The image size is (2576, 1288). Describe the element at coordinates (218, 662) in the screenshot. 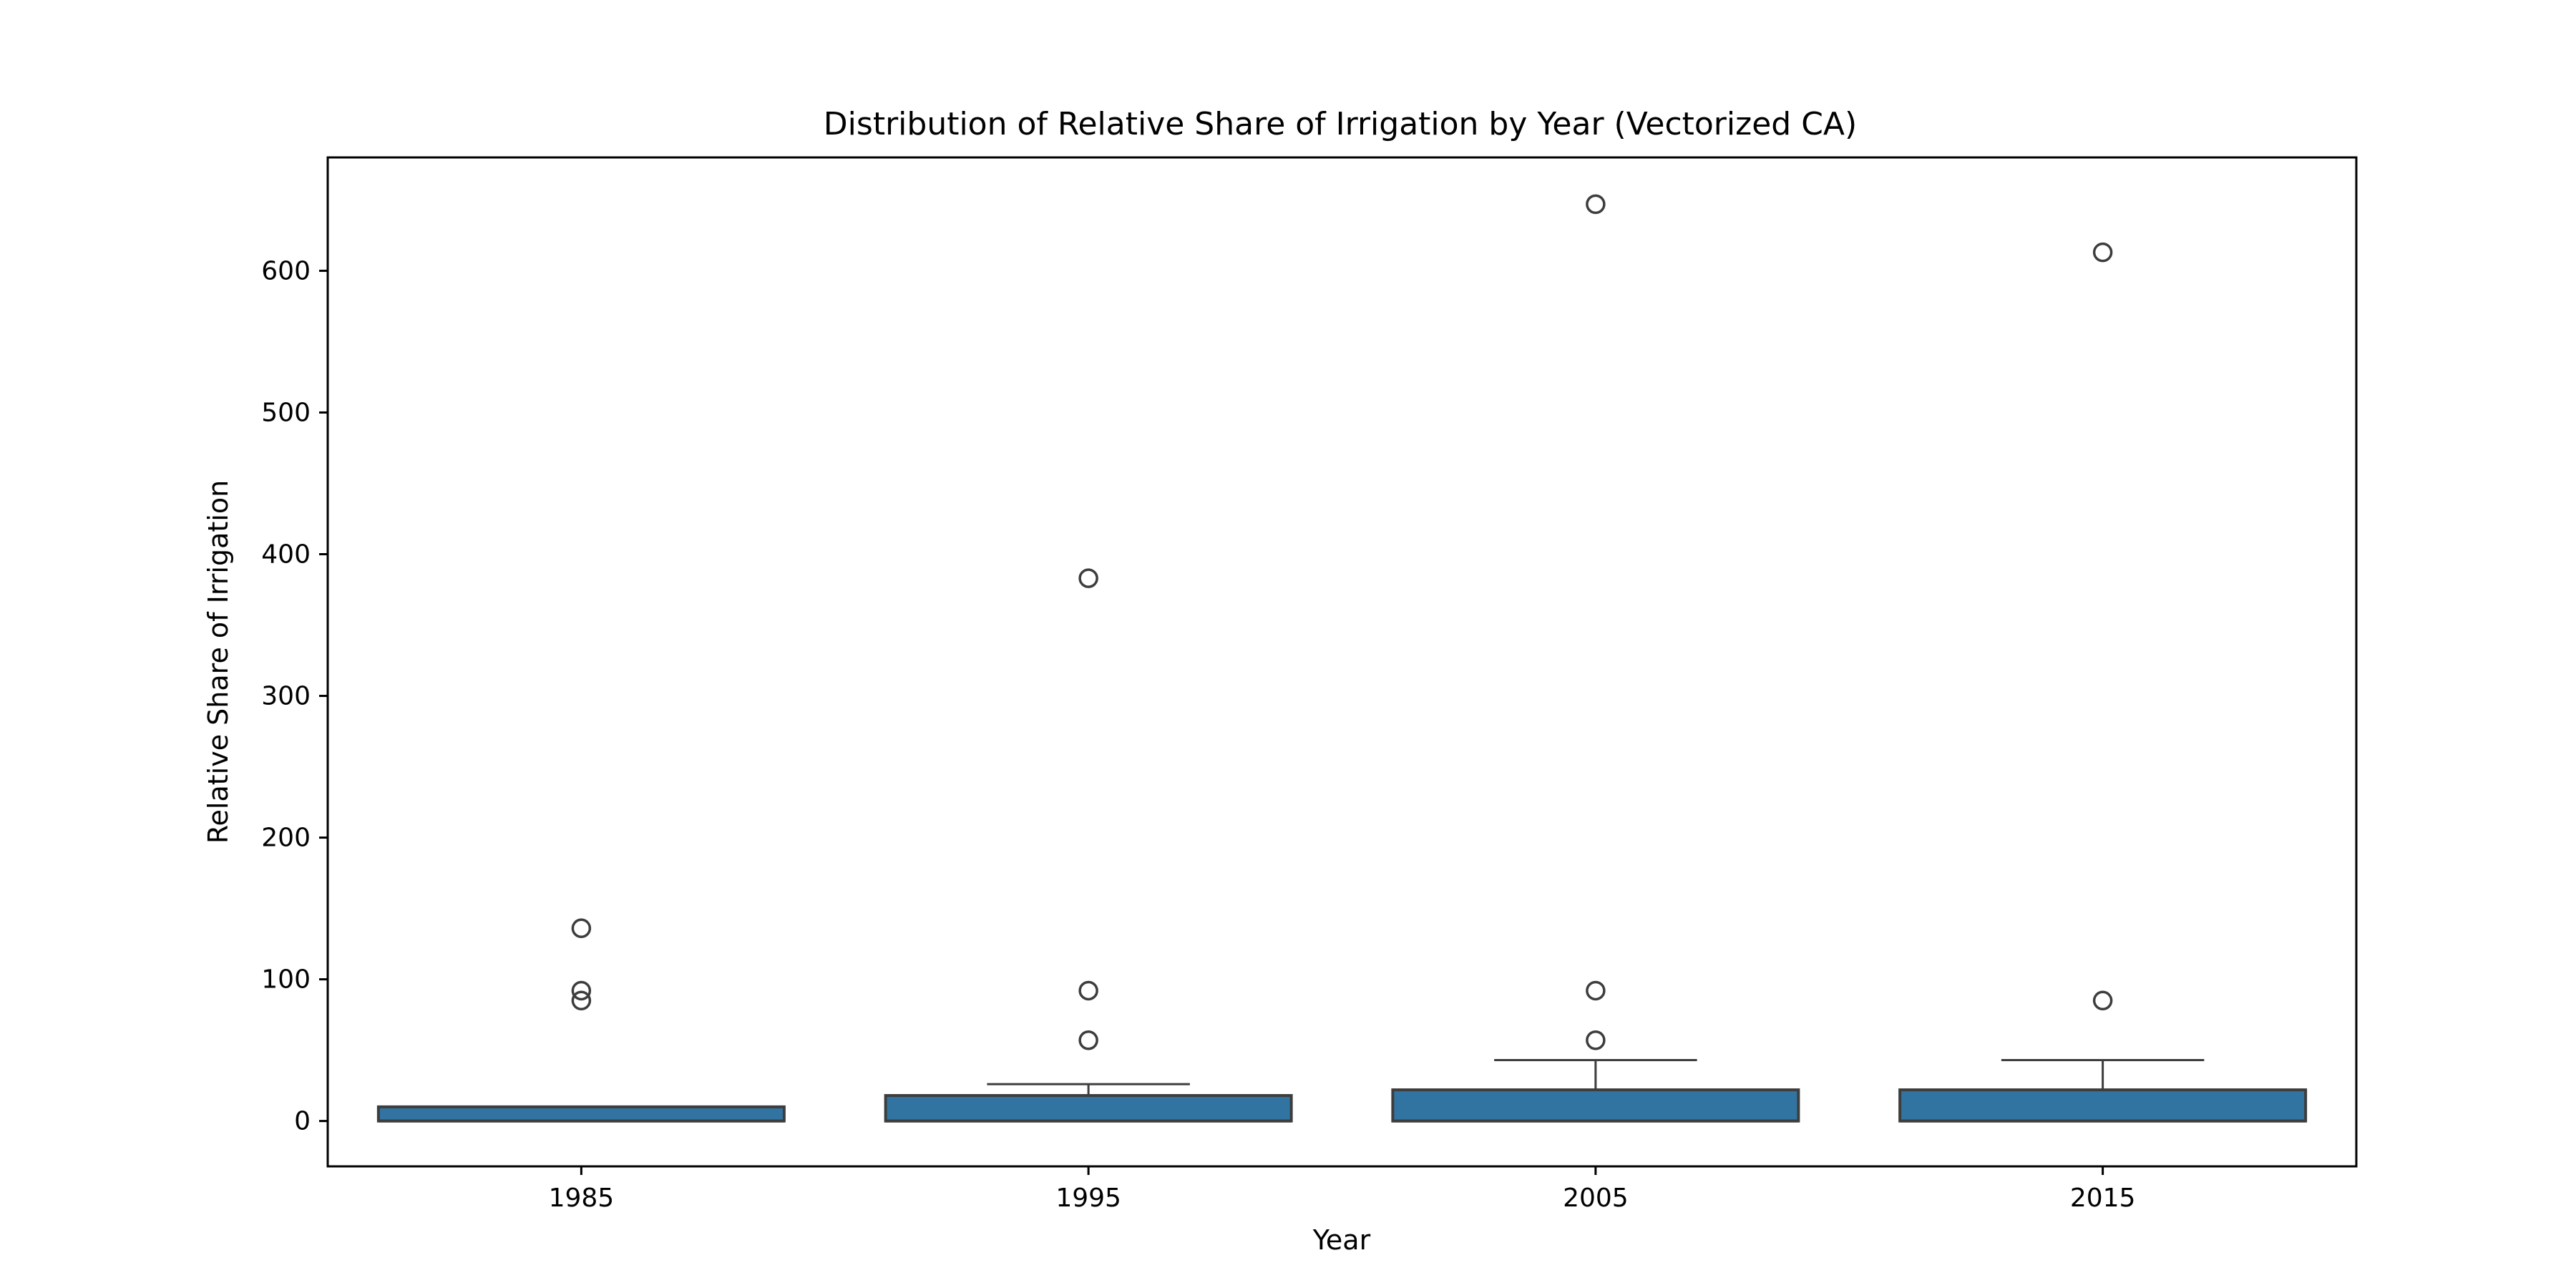

I see `y-axis-label: Relative Share of Irrigation` at that location.